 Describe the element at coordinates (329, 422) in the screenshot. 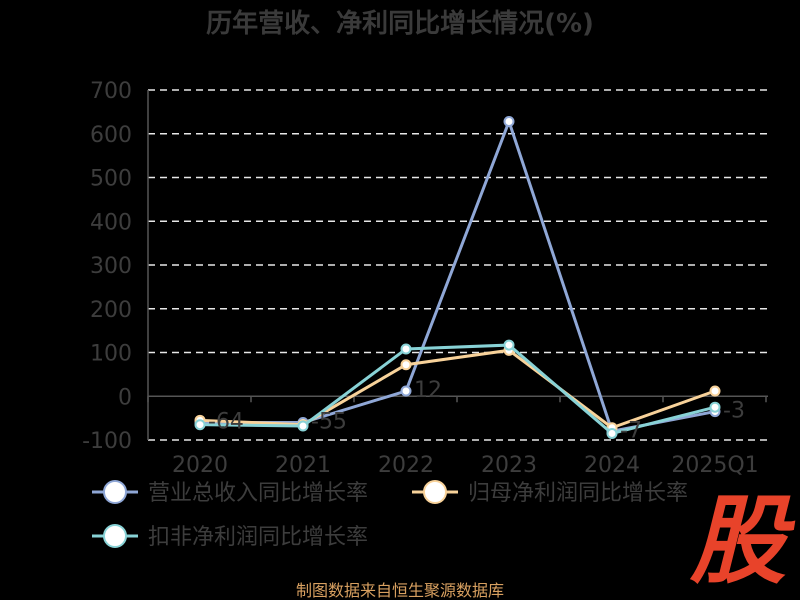

I see `data-label: -55` at that location.